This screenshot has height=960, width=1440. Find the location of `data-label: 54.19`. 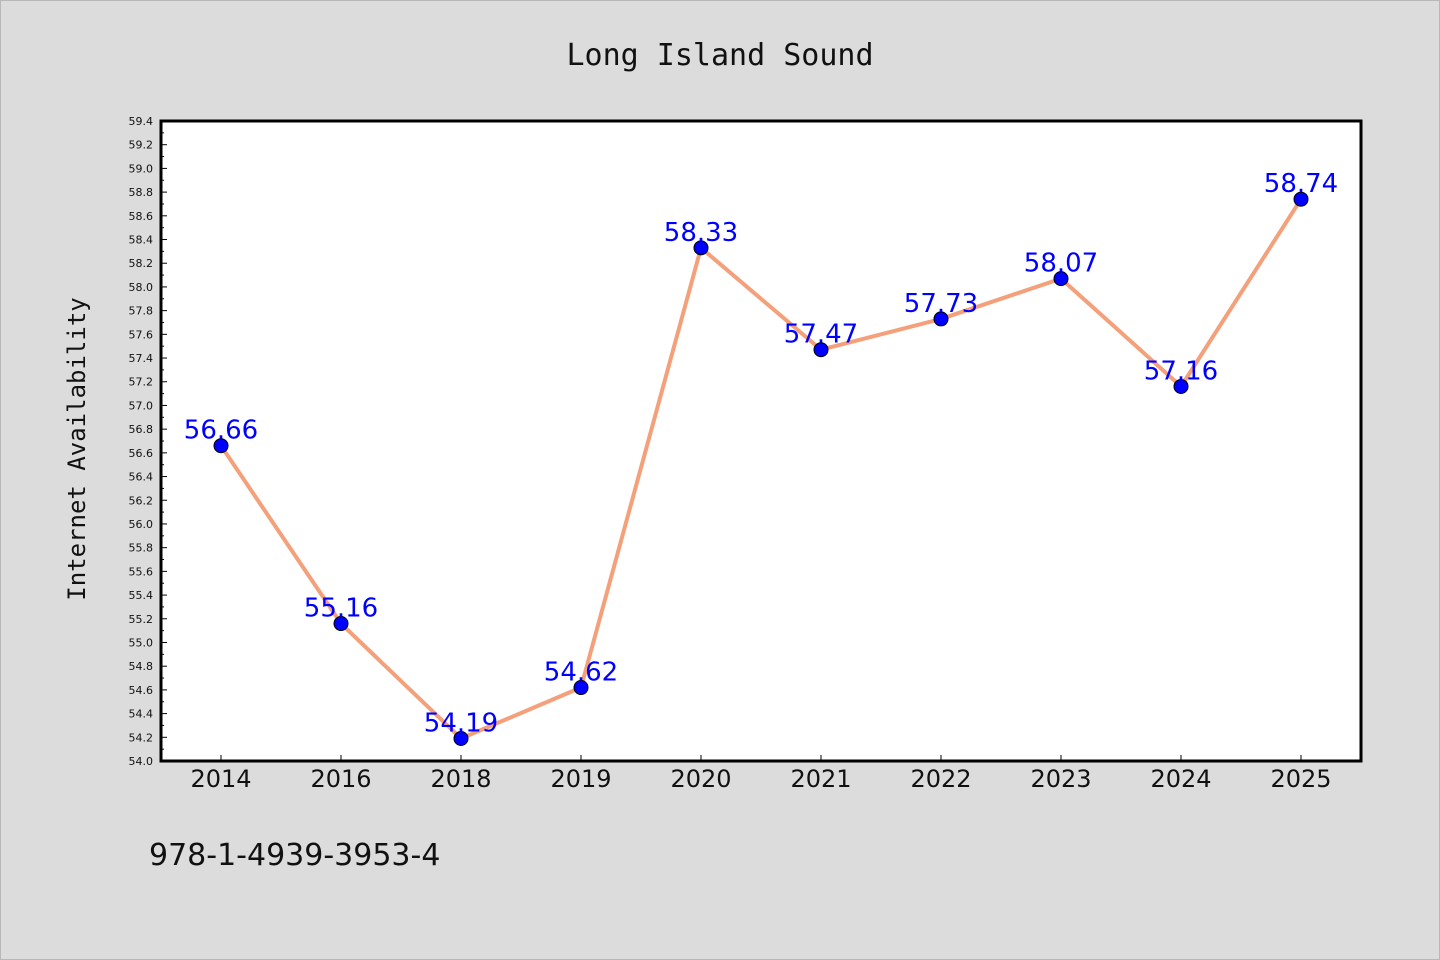

data-label: 54.19 is located at coordinates (461, 723).